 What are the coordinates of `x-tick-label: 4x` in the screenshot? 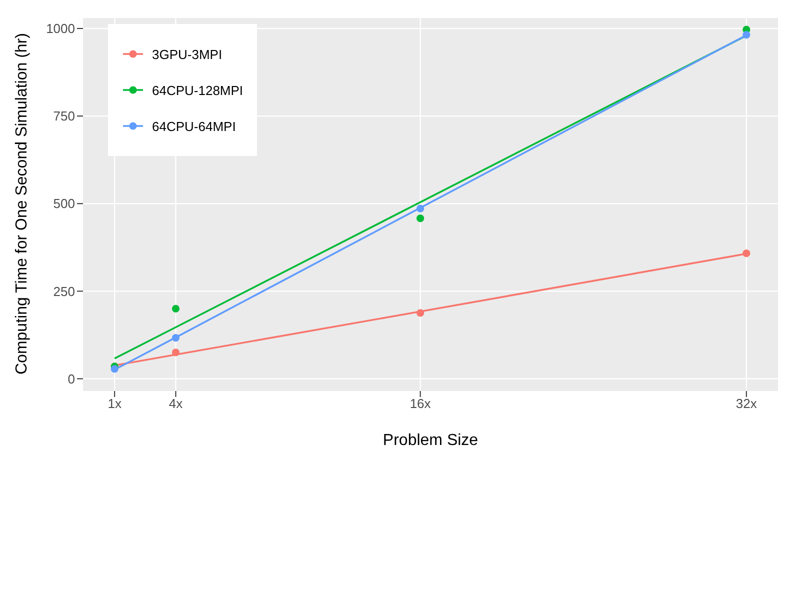 It's located at (176, 404).